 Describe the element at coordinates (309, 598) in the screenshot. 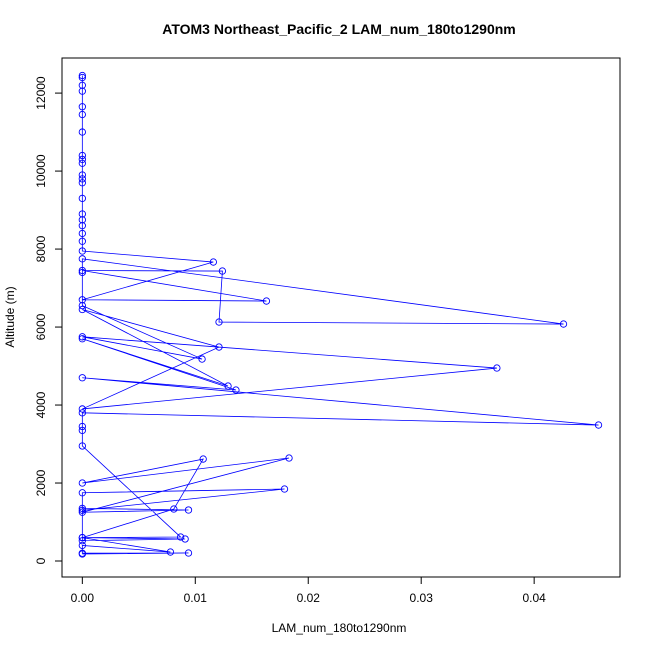

I see `x-tick-label: 0.02` at that location.